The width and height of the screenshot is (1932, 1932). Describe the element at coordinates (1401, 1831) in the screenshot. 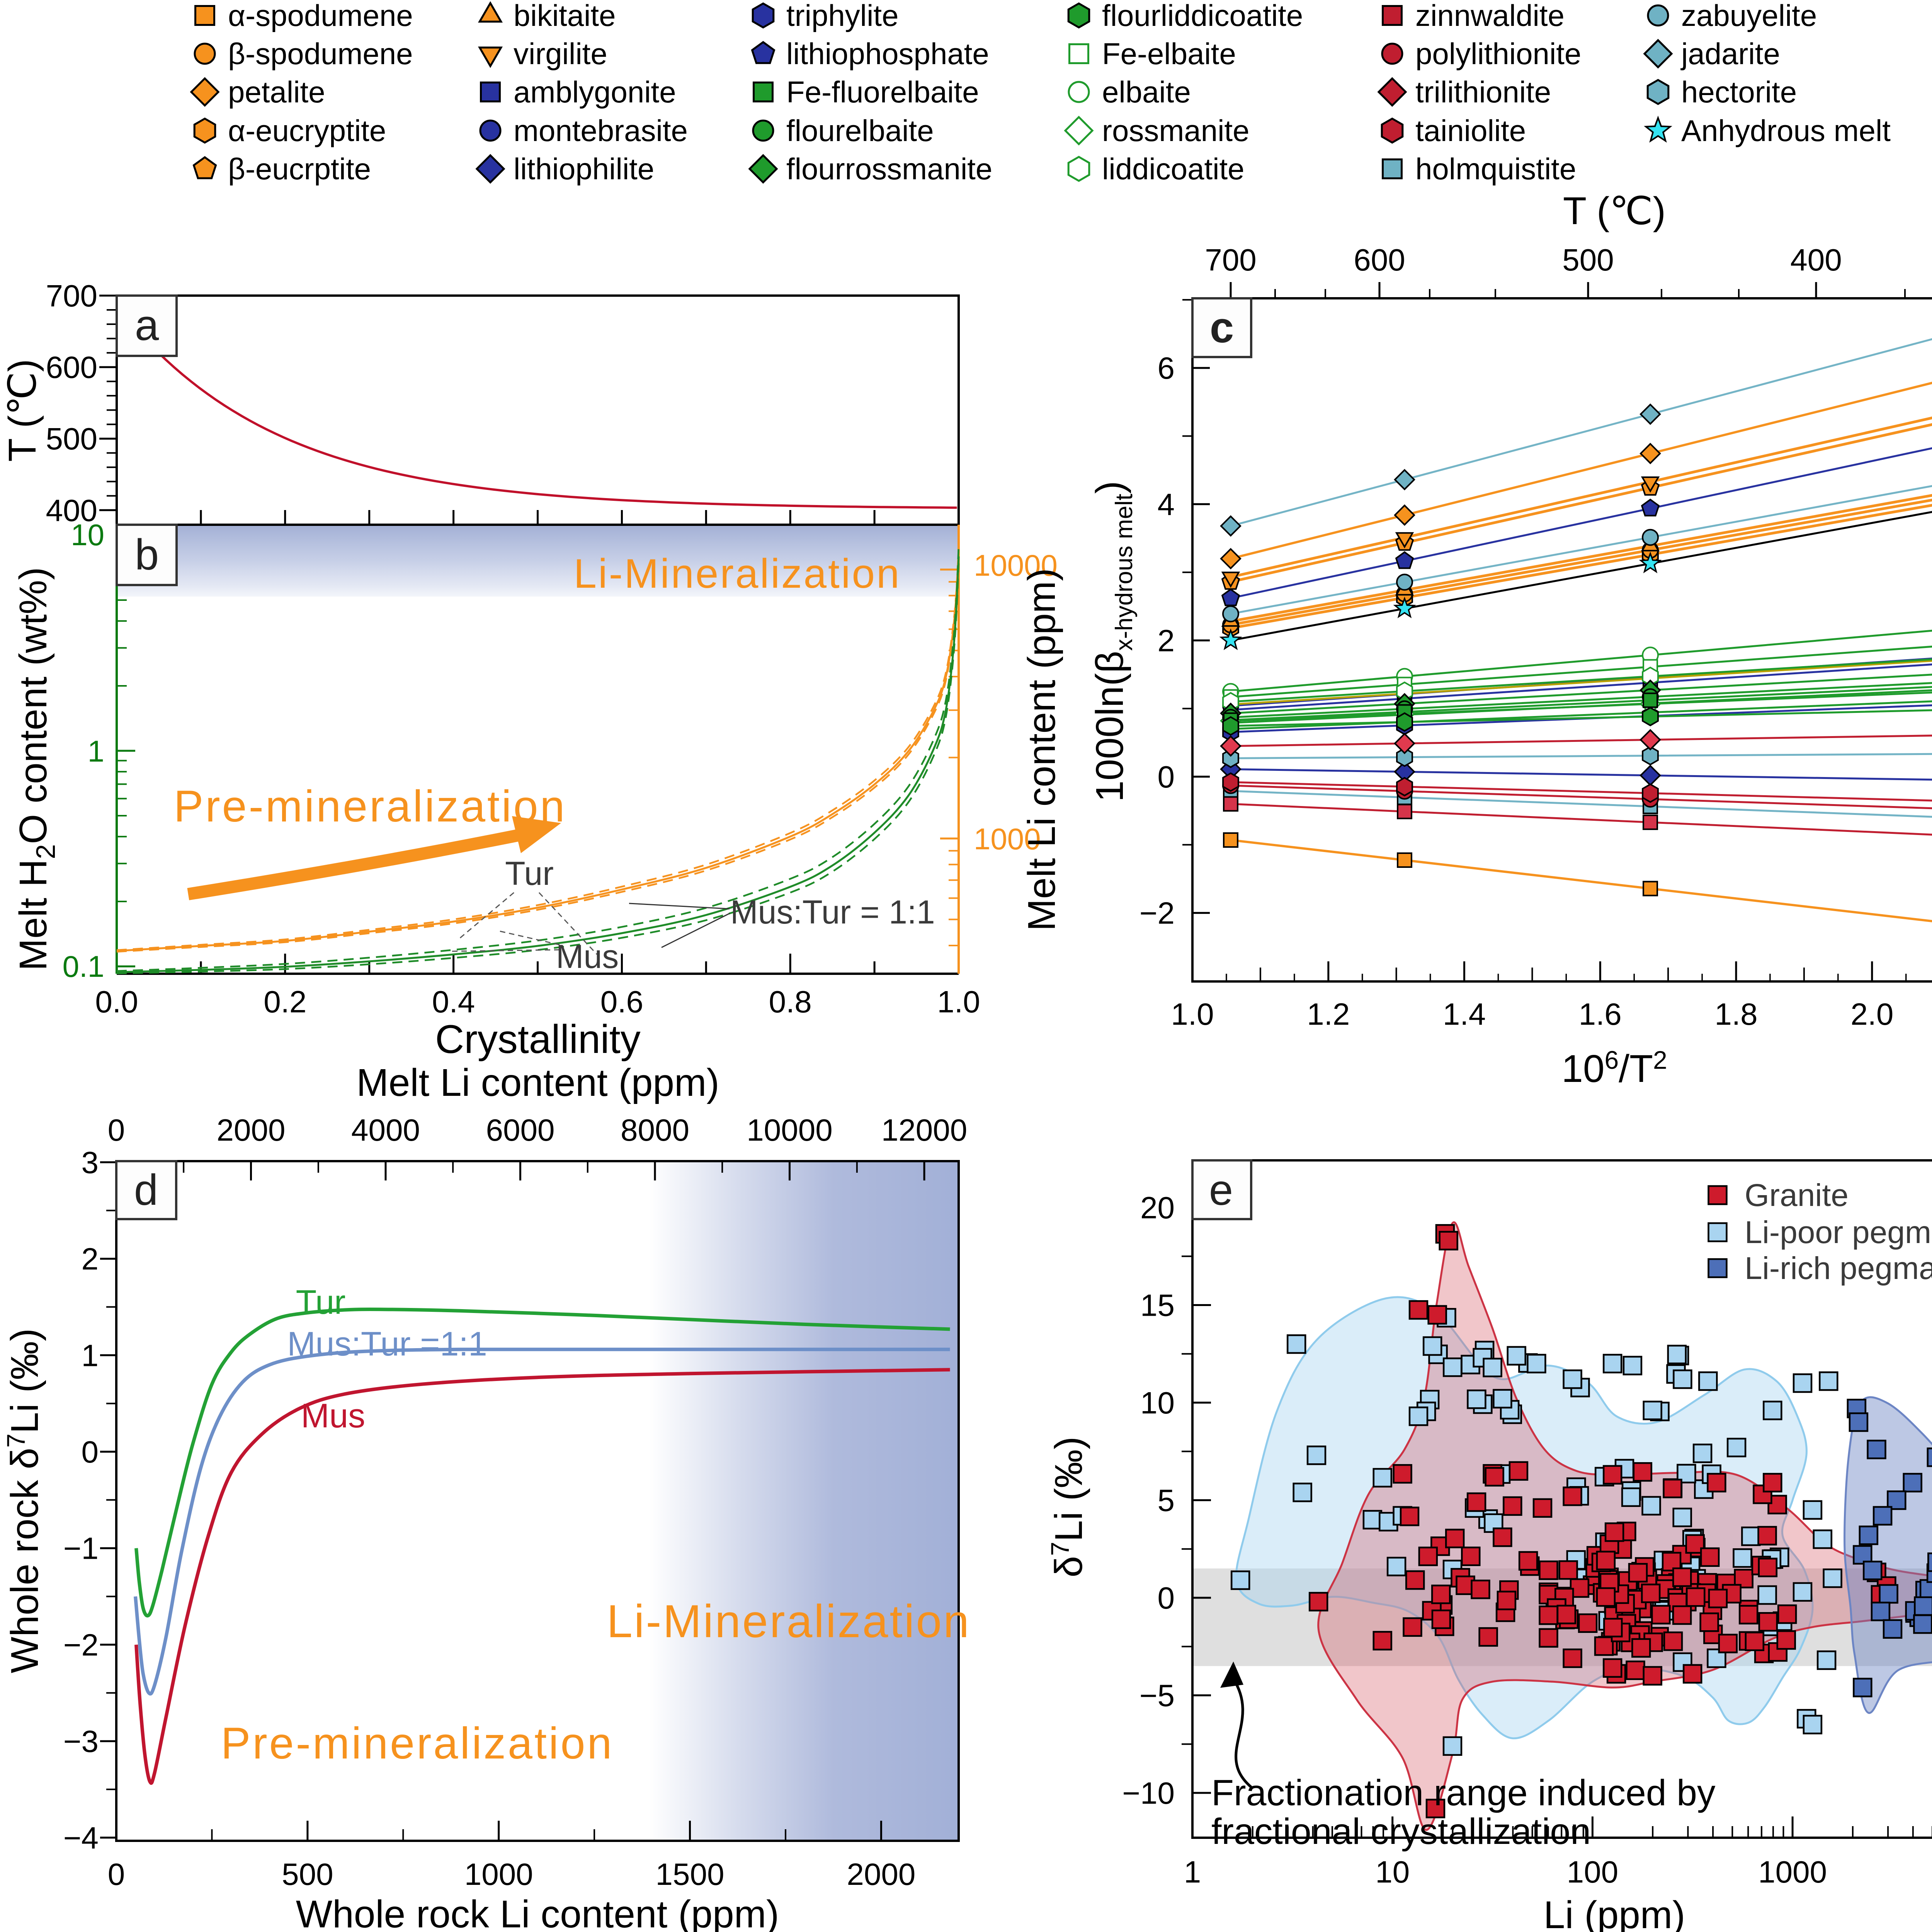

I see `svg-text: fractional crystallization` at that location.